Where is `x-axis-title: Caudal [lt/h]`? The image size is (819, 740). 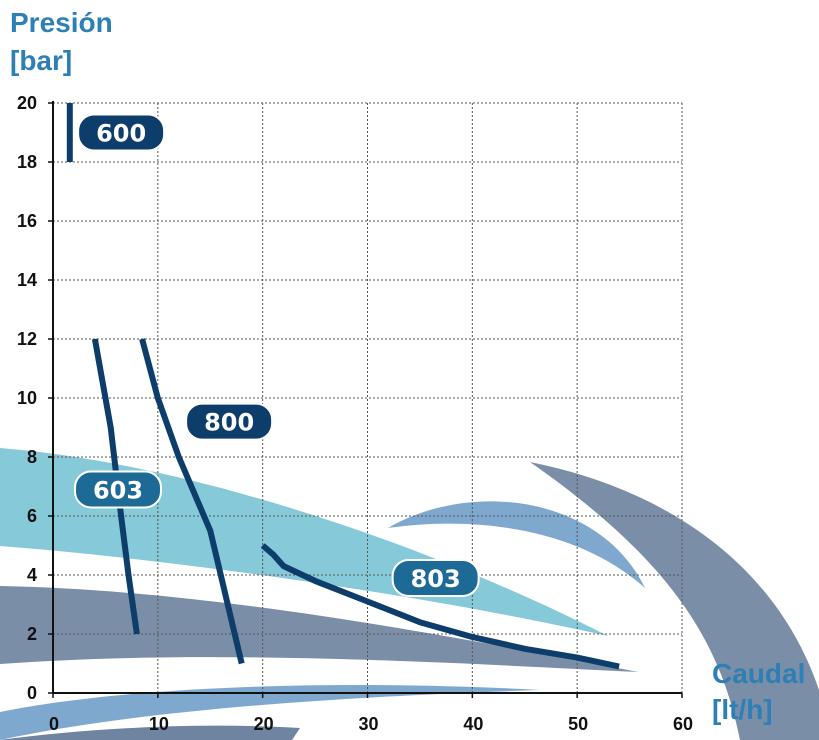
x-axis-title: Caudal [lt/h] is located at coordinates (758, 692).